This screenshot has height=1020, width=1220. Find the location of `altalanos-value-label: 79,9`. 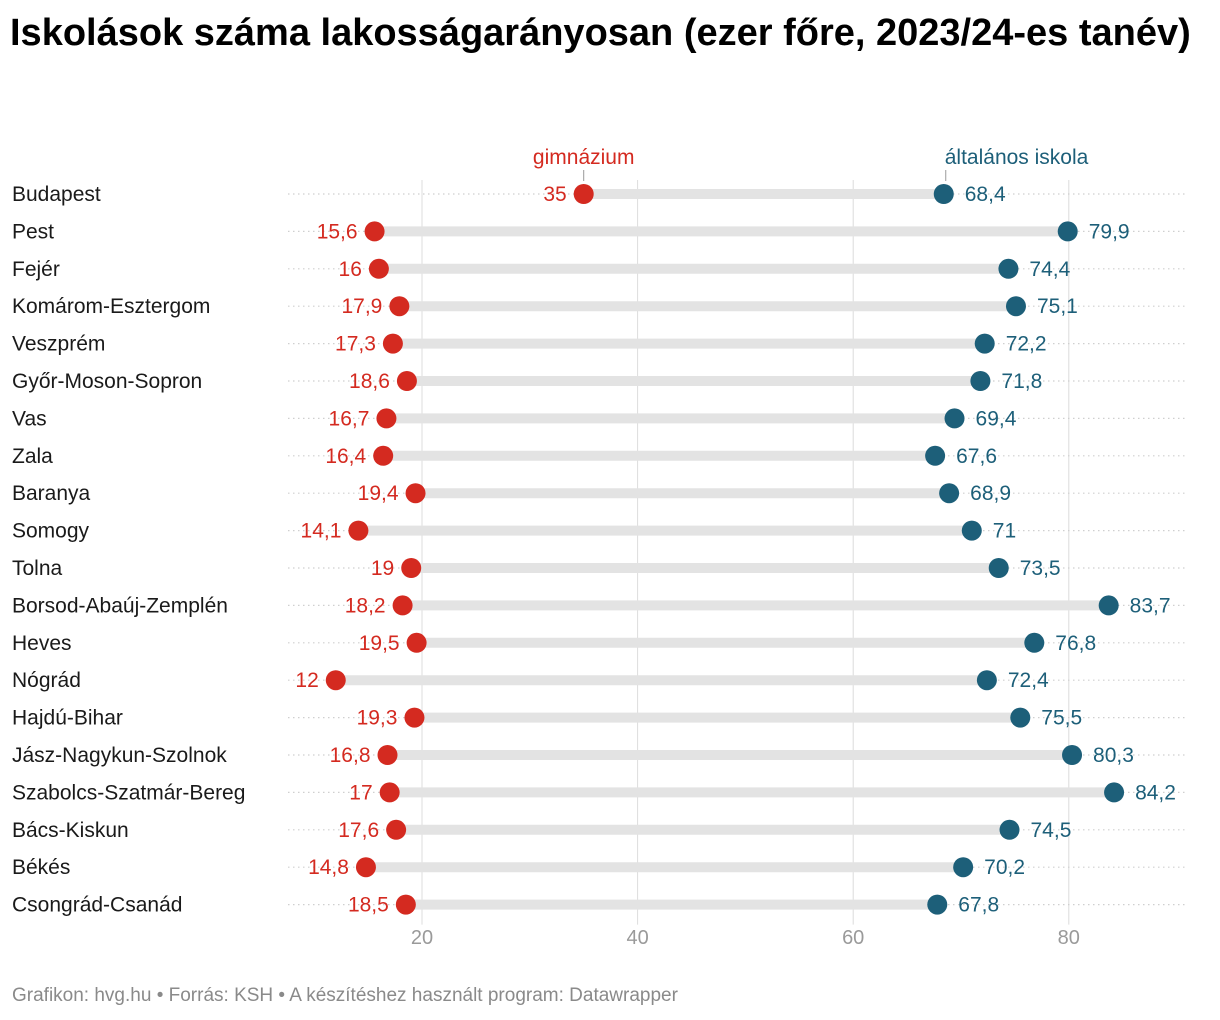

altalanos-value-label: 79,9 is located at coordinates (1109, 231).